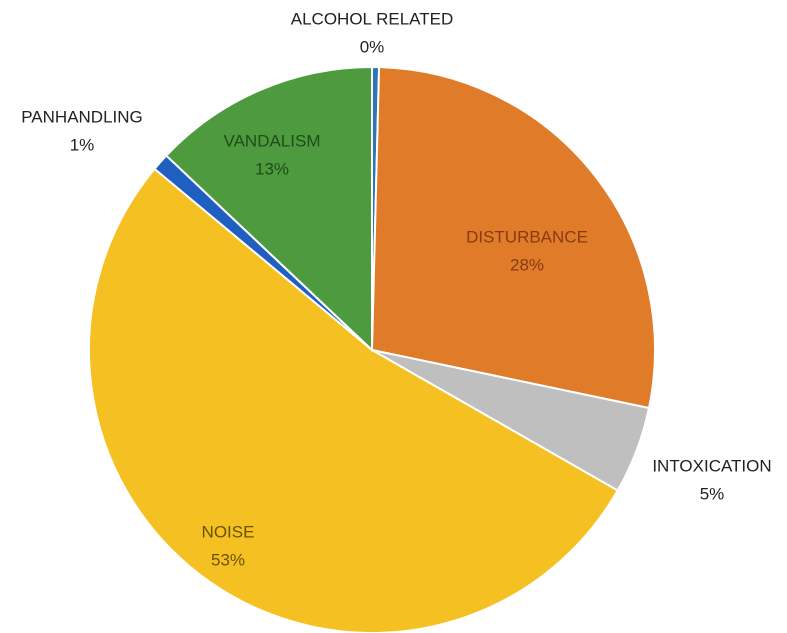 The image size is (787, 633). What do you see at coordinates (527, 236) in the screenshot?
I see `slice-label: DISTURBANCE` at bounding box center [527, 236].